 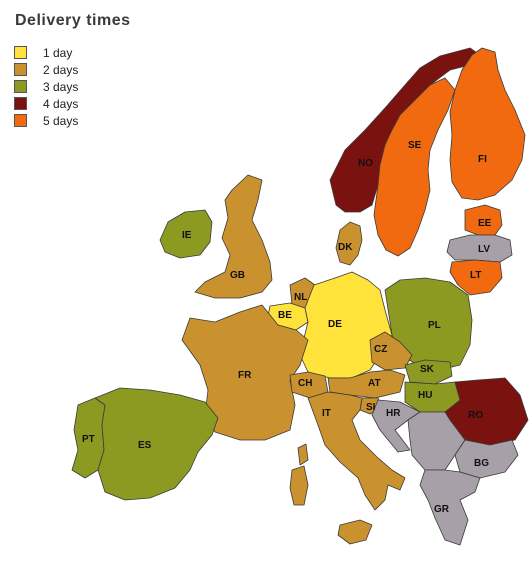 I want to click on country-cz, so click(x=391, y=351).